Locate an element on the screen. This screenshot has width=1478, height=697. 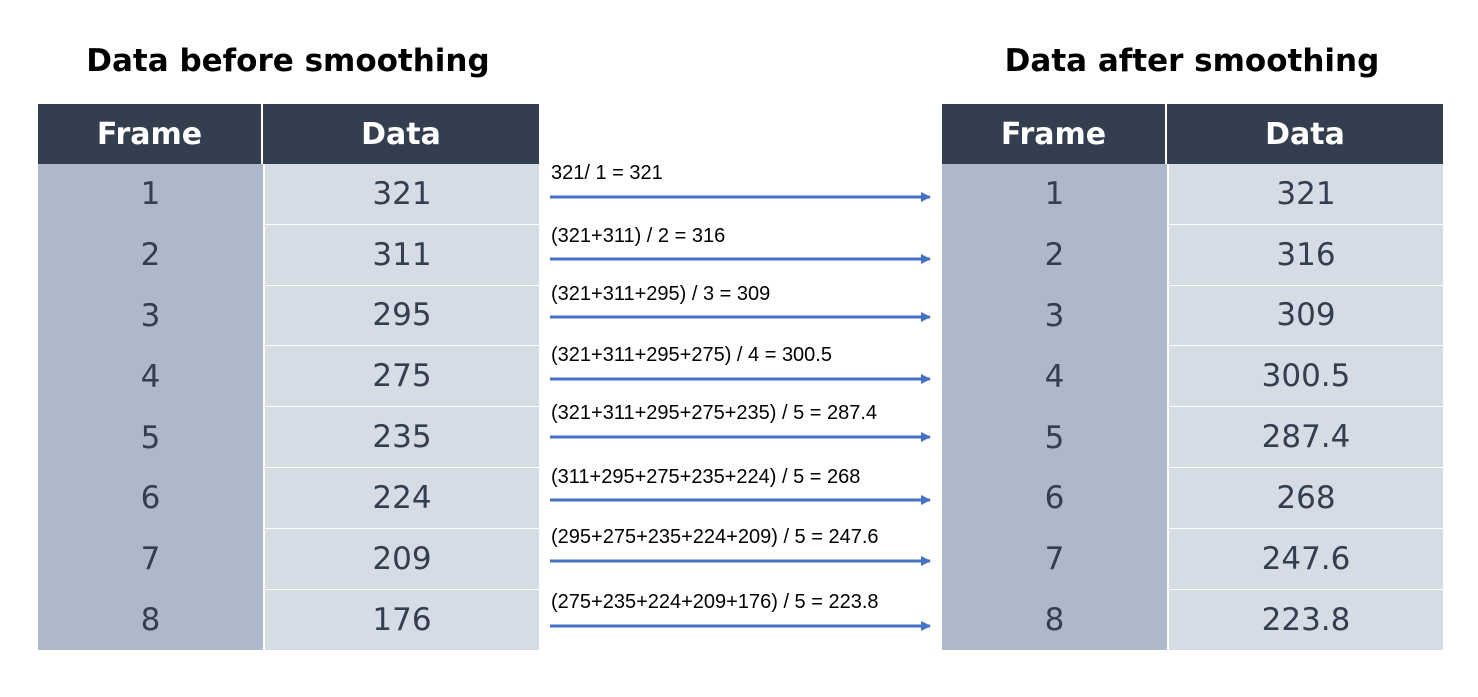
data-cell: 300.5 is located at coordinates (1305, 377).